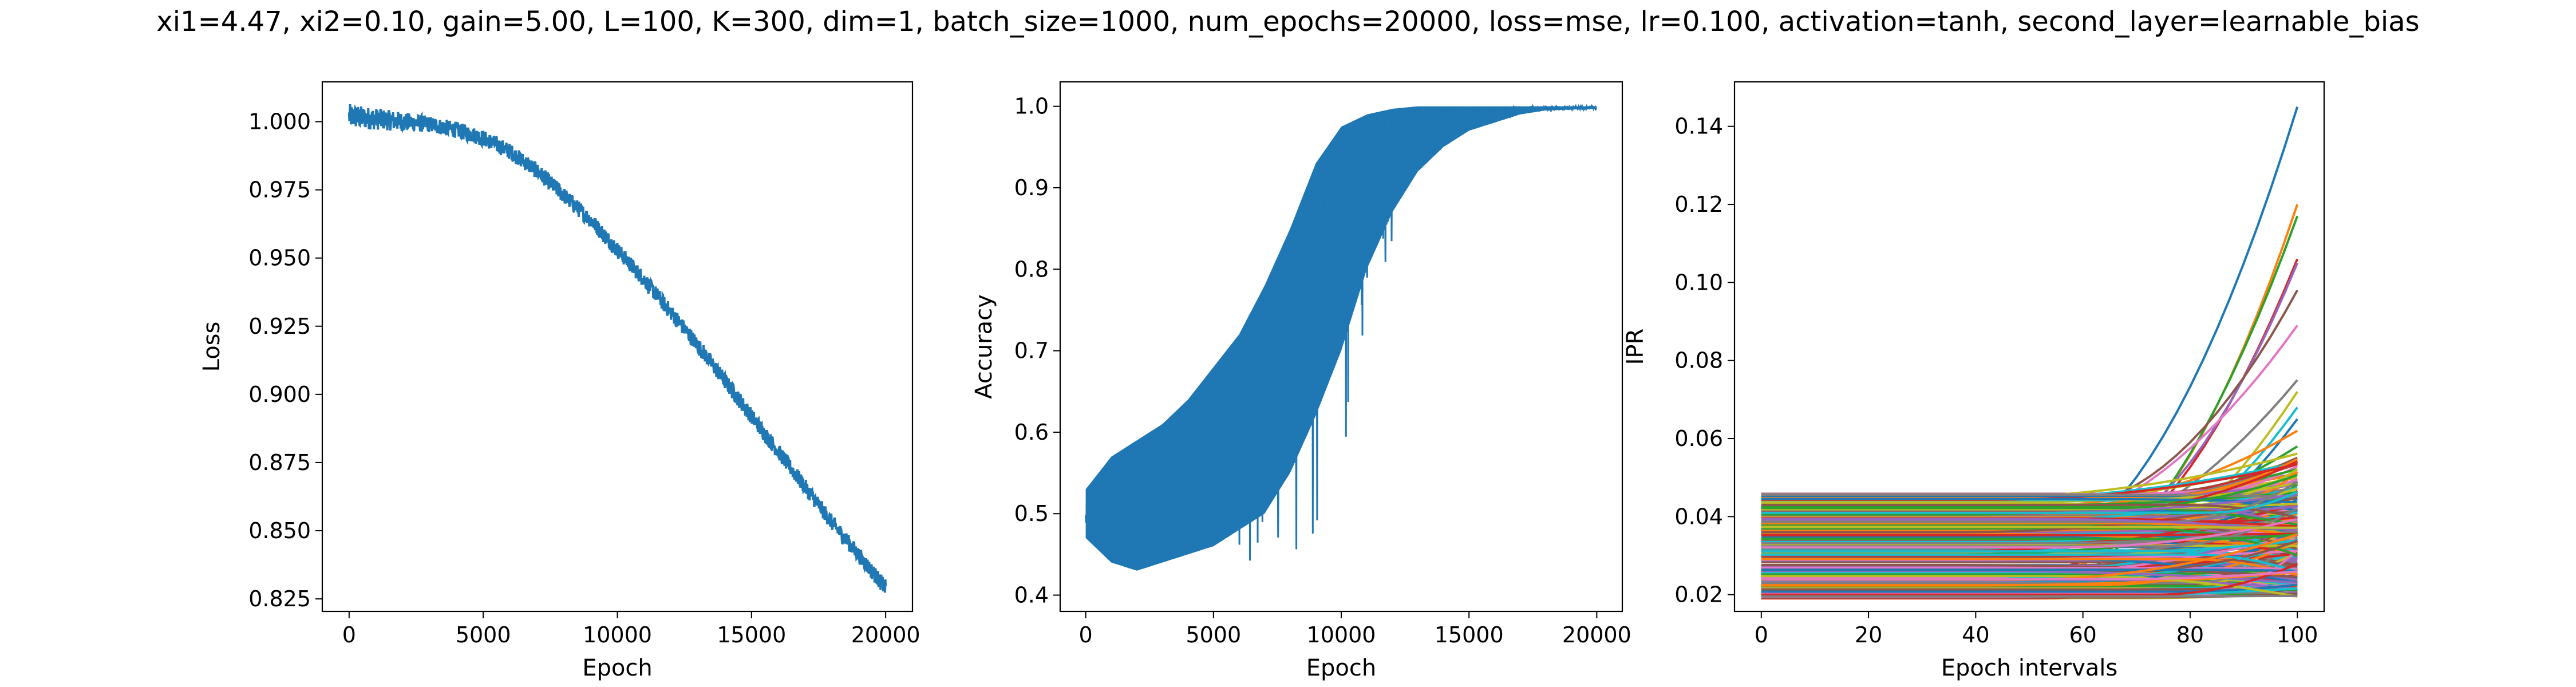 This screenshot has height=687, width=2576. Describe the element at coordinates (1031, 595) in the screenshot. I see `y-tick-label: 0.4` at that location.